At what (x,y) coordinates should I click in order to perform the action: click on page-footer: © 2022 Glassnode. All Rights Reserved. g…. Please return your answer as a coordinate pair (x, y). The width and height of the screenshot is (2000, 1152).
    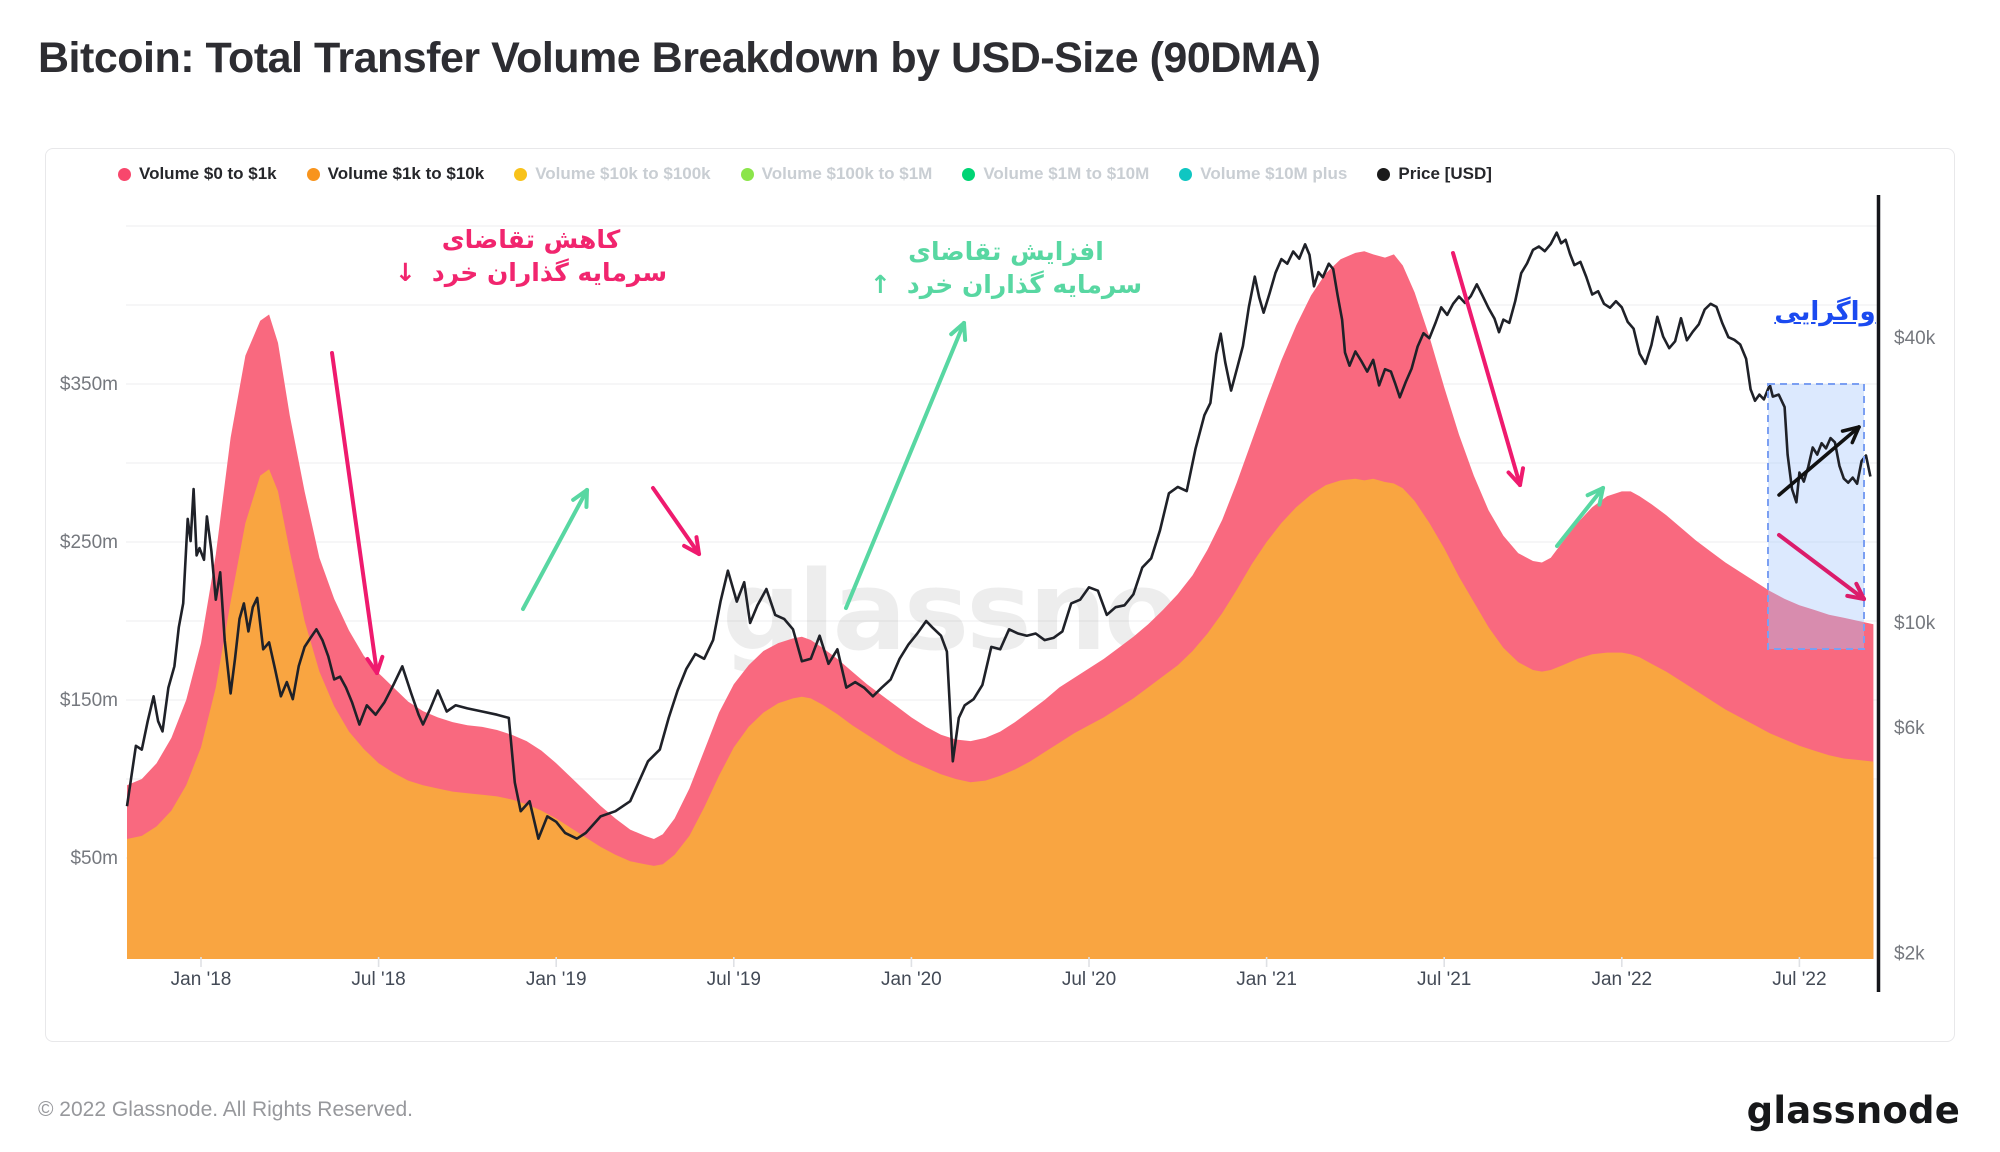
    Looking at the image, I should click on (1000, 1110).